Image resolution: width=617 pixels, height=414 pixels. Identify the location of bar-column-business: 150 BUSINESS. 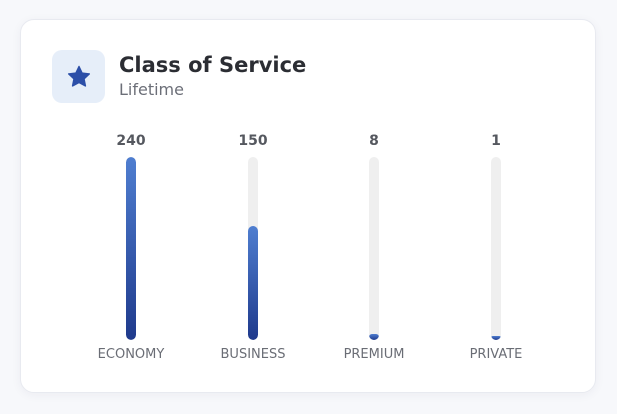
(253, 252).